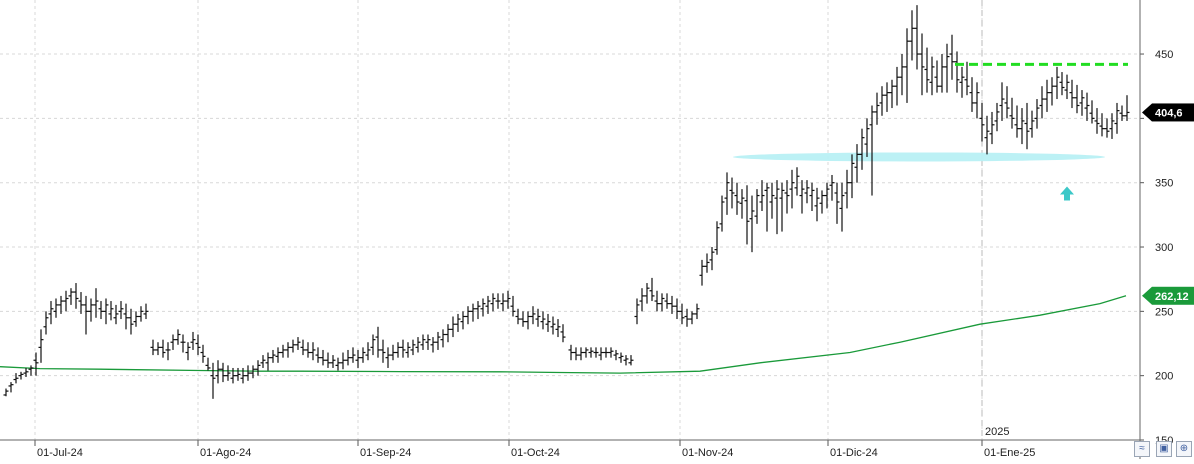  Describe the element at coordinates (1147, 112) in the screenshot. I see `last-price-badge-pointer` at that location.